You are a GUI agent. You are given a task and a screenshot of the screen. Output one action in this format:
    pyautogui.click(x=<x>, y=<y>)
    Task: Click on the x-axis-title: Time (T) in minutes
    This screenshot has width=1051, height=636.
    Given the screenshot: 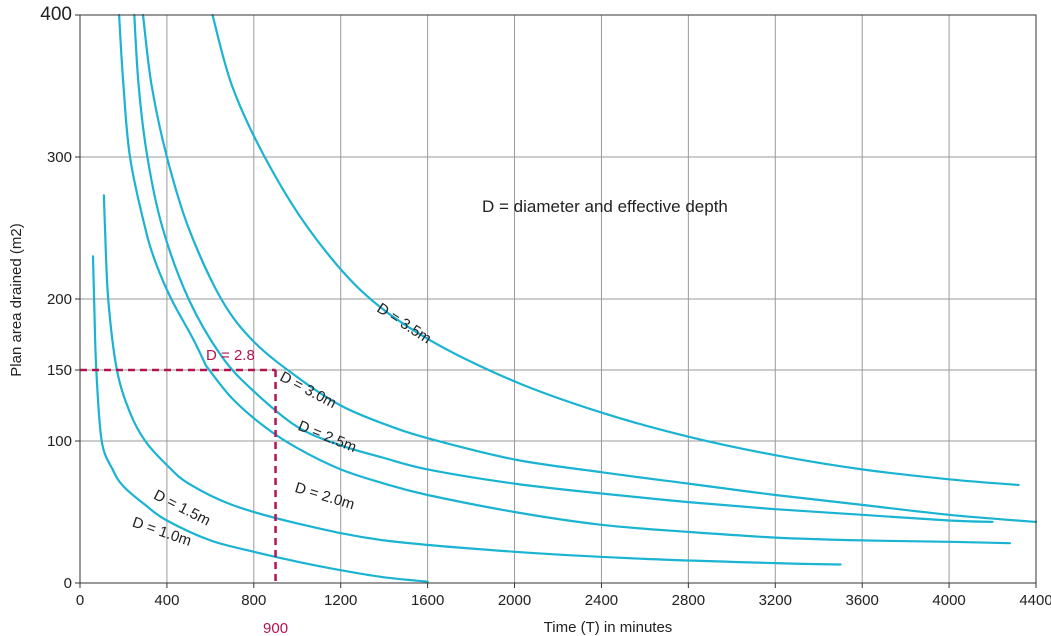 What is the action you would take?
    pyautogui.click(x=608, y=627)
    